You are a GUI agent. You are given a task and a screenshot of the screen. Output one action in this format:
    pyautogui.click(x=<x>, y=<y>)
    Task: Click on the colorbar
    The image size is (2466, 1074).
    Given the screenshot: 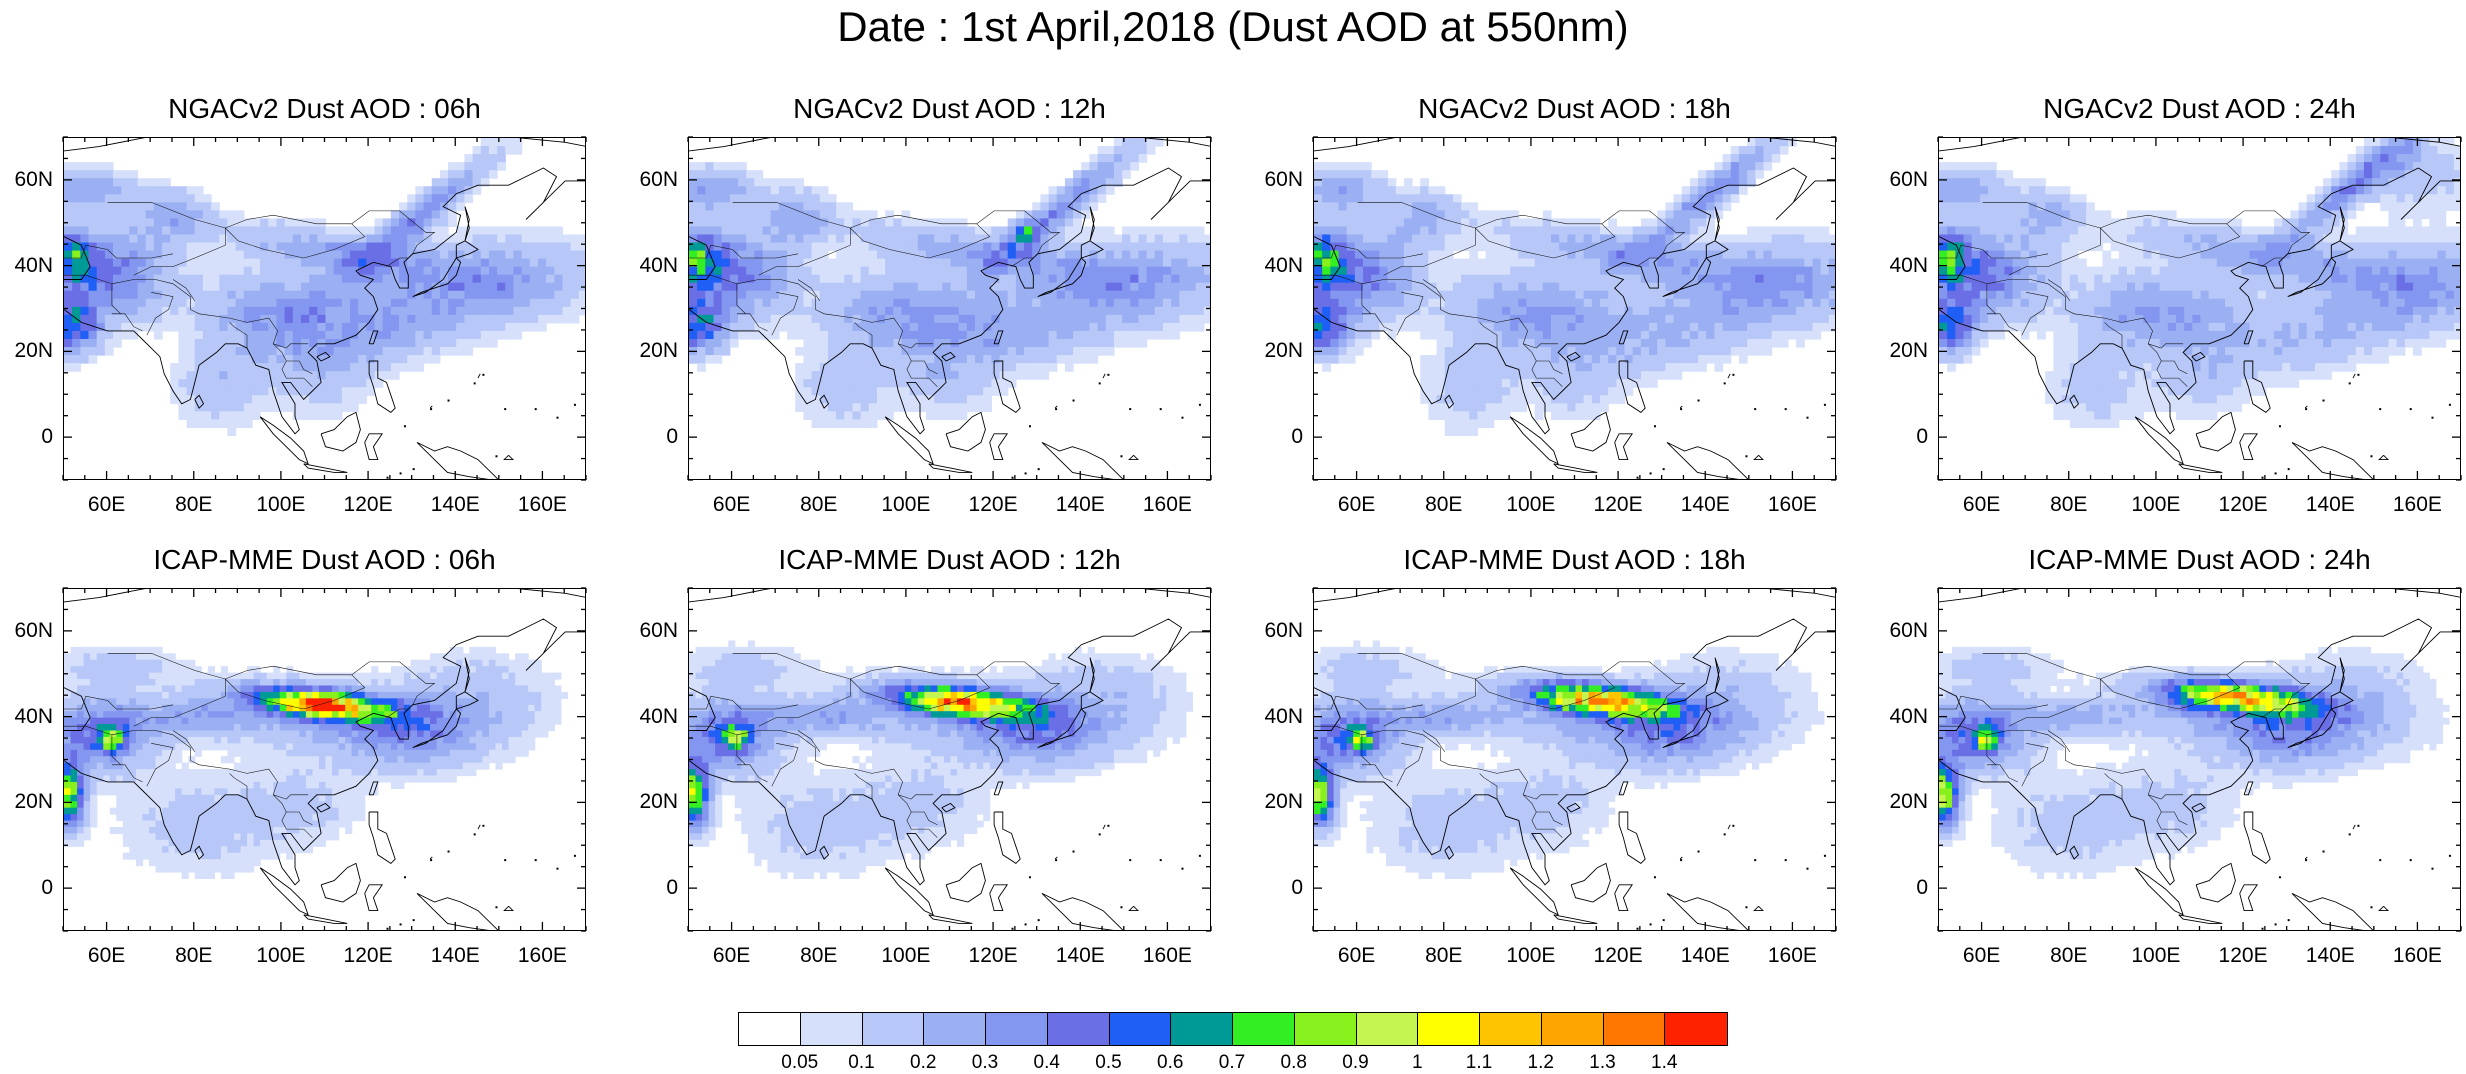 What is the action you would take?
    pyautogui.click(x=1232, y=1029)
    